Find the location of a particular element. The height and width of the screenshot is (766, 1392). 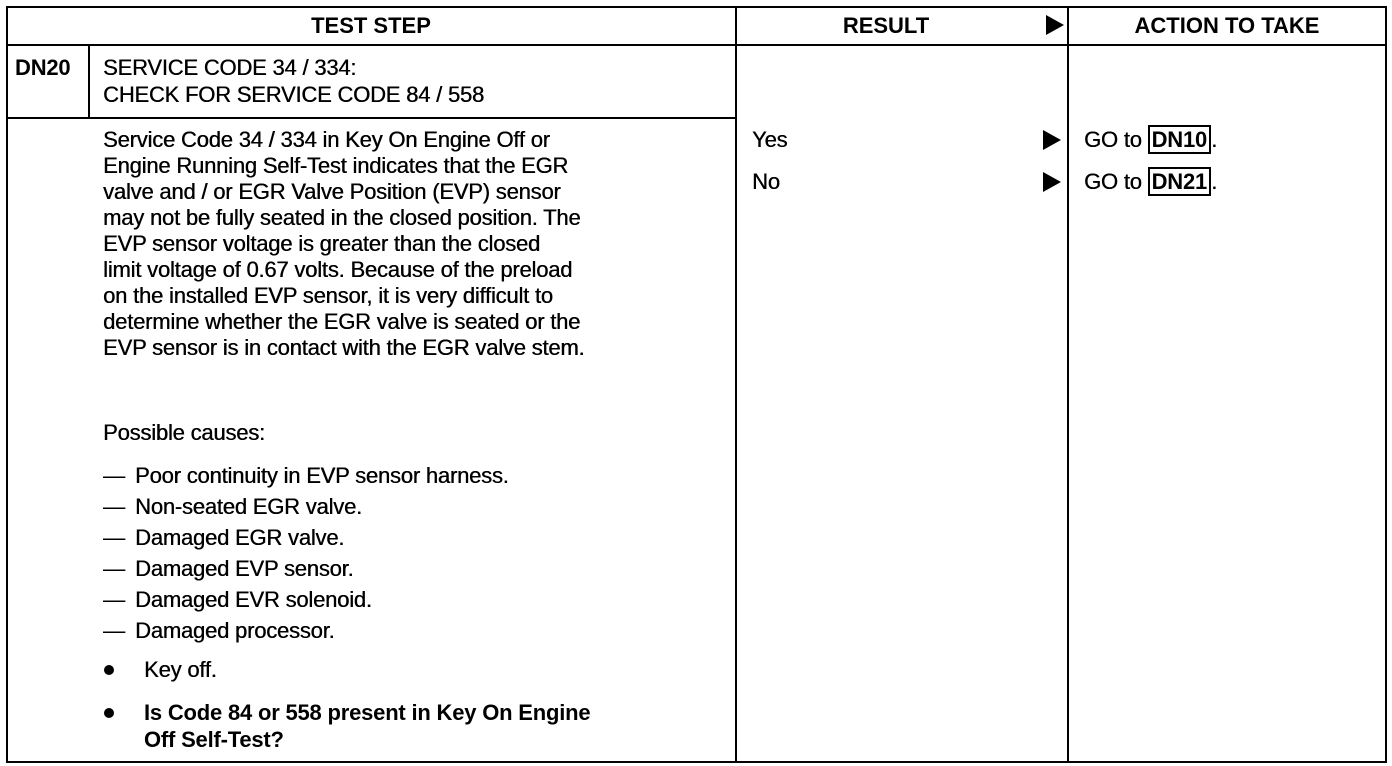

cause-item: — Non-seated EGR valve. is located at coordinates (232, 507).